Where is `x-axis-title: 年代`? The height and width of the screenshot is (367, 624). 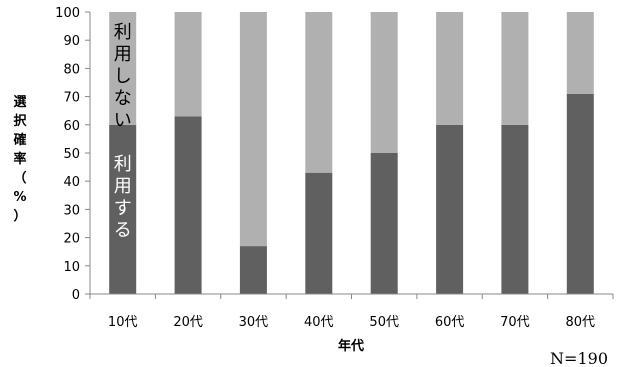
x-axis-title: 年代 is located at coordinates (351, 346).